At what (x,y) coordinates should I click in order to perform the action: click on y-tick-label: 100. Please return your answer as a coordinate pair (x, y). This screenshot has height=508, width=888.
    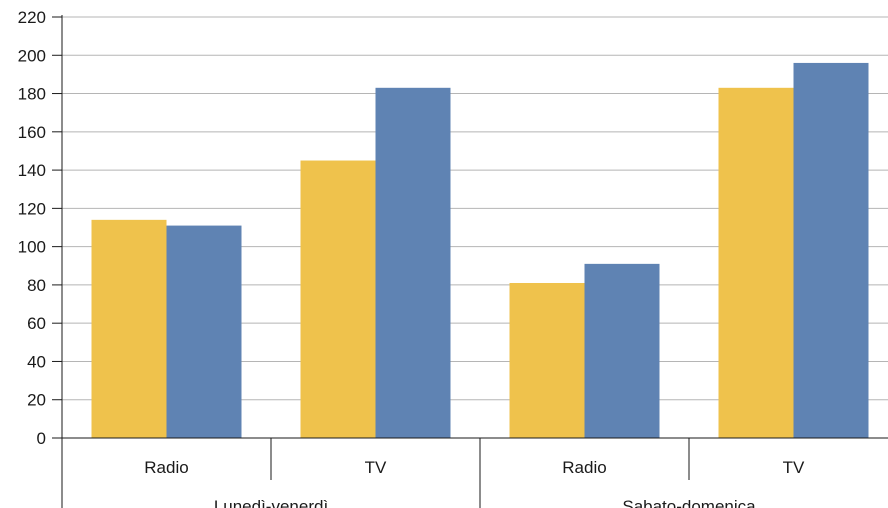
    Looking at the image, I should click on (32, 247).